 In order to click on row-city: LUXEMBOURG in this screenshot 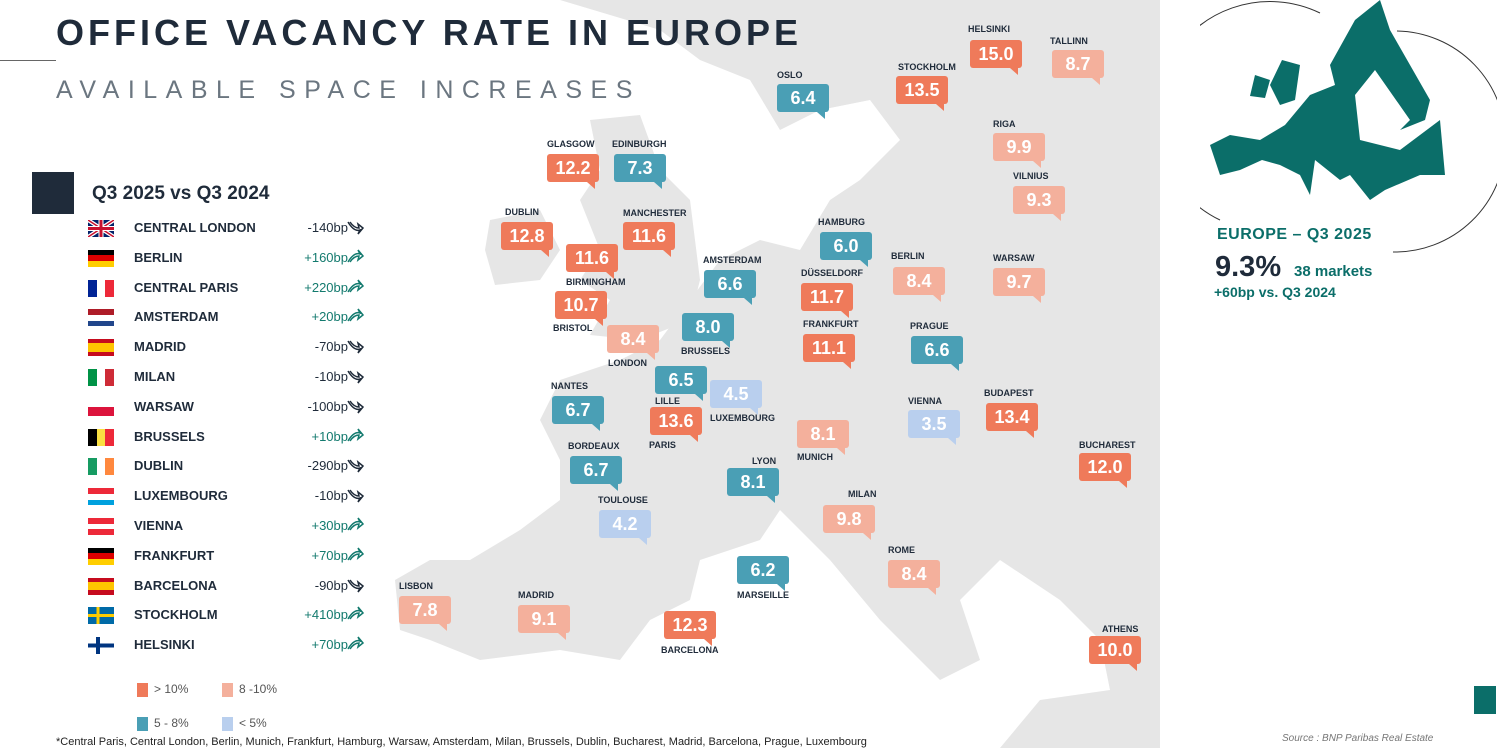, I will do `click(181, 496)`.